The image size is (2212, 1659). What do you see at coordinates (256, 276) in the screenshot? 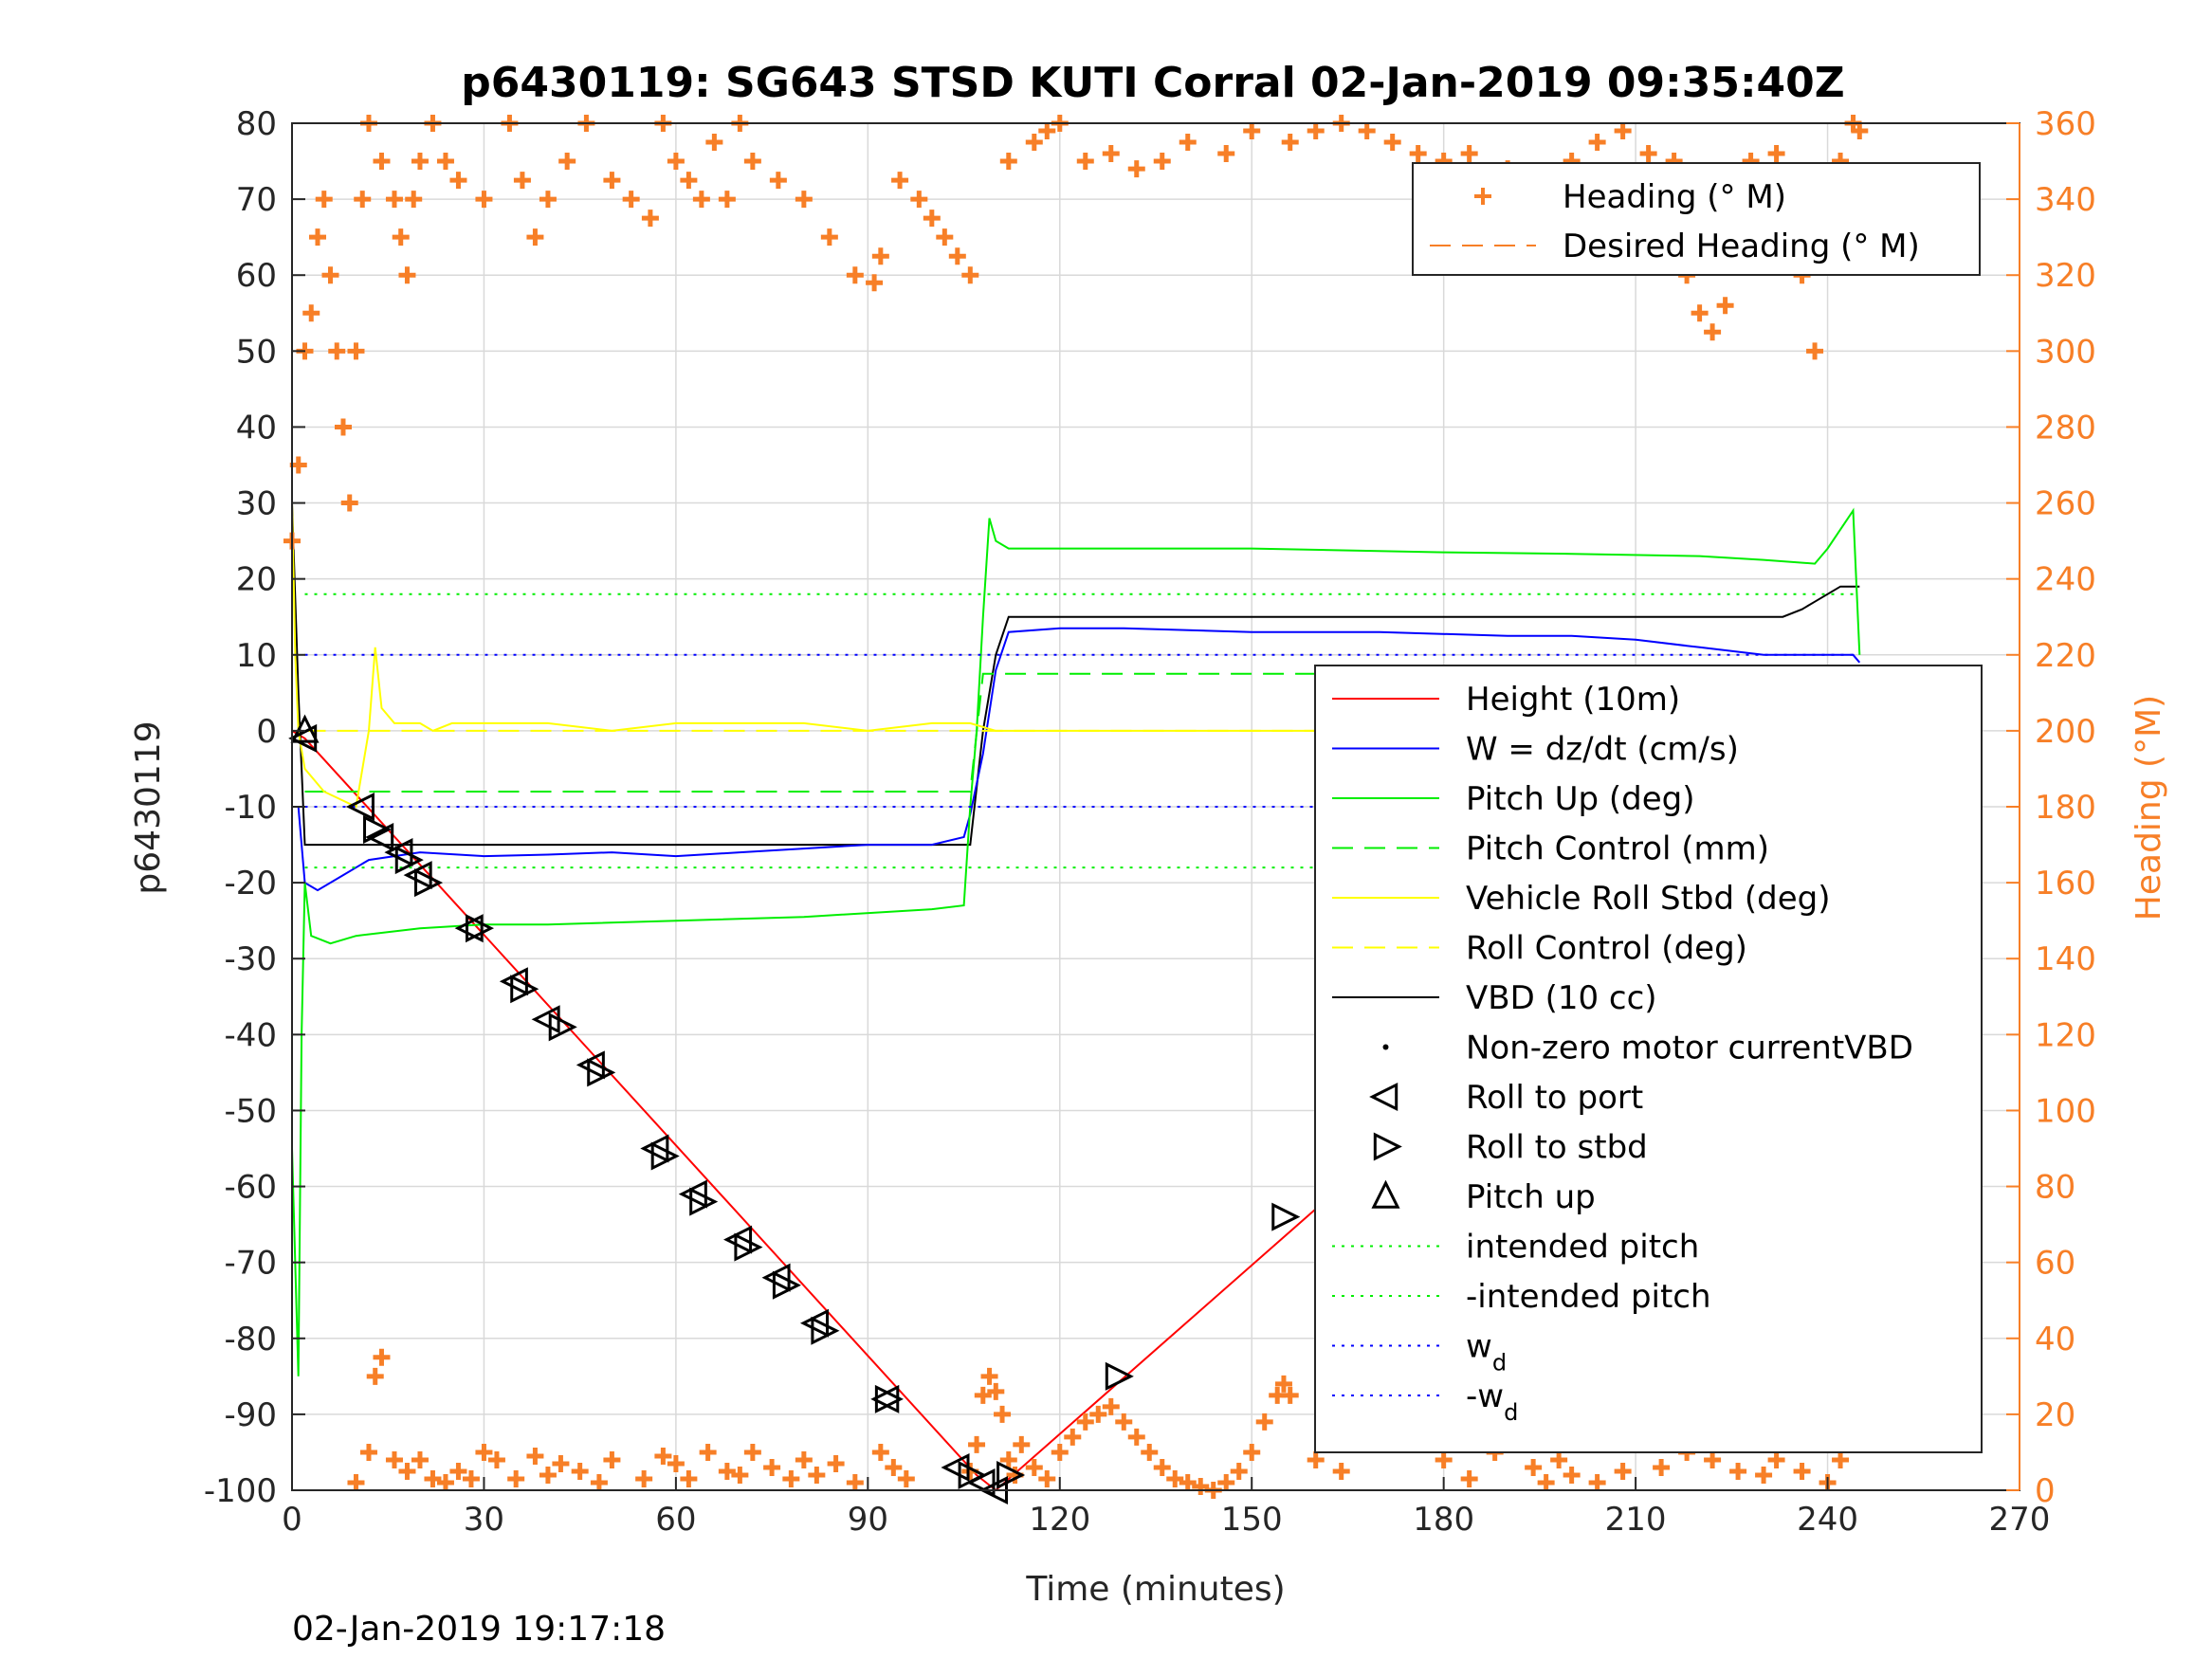
I see `y-left-tick-label: 60` at bounding box center [256, 276].